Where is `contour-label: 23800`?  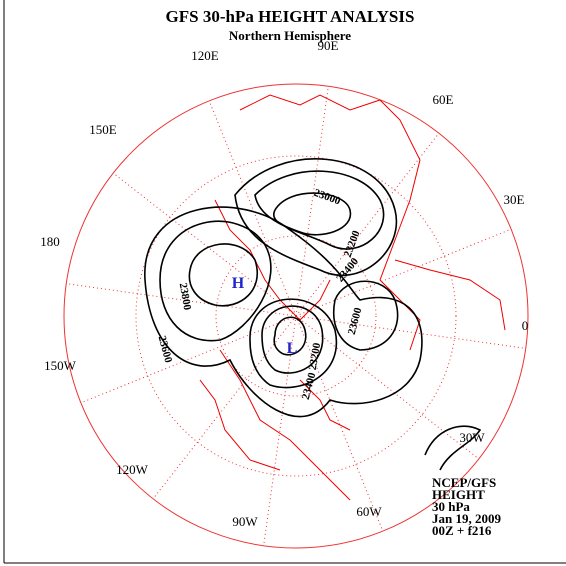
contour-label: 23800 is located at coordinates (185, 297).